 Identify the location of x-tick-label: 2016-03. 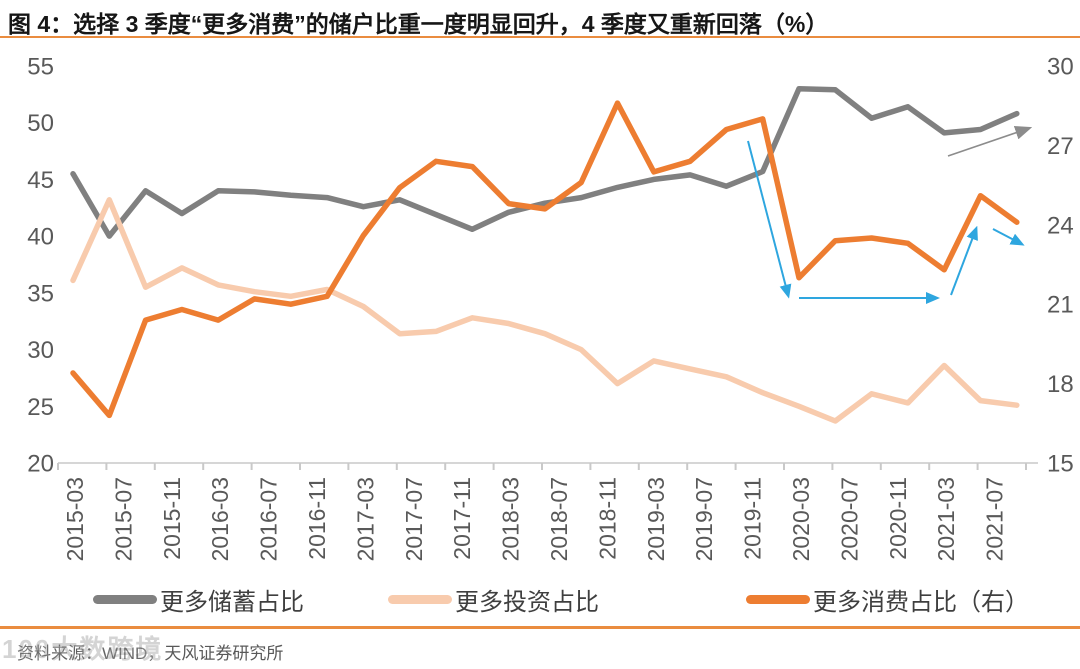
(220, 519).